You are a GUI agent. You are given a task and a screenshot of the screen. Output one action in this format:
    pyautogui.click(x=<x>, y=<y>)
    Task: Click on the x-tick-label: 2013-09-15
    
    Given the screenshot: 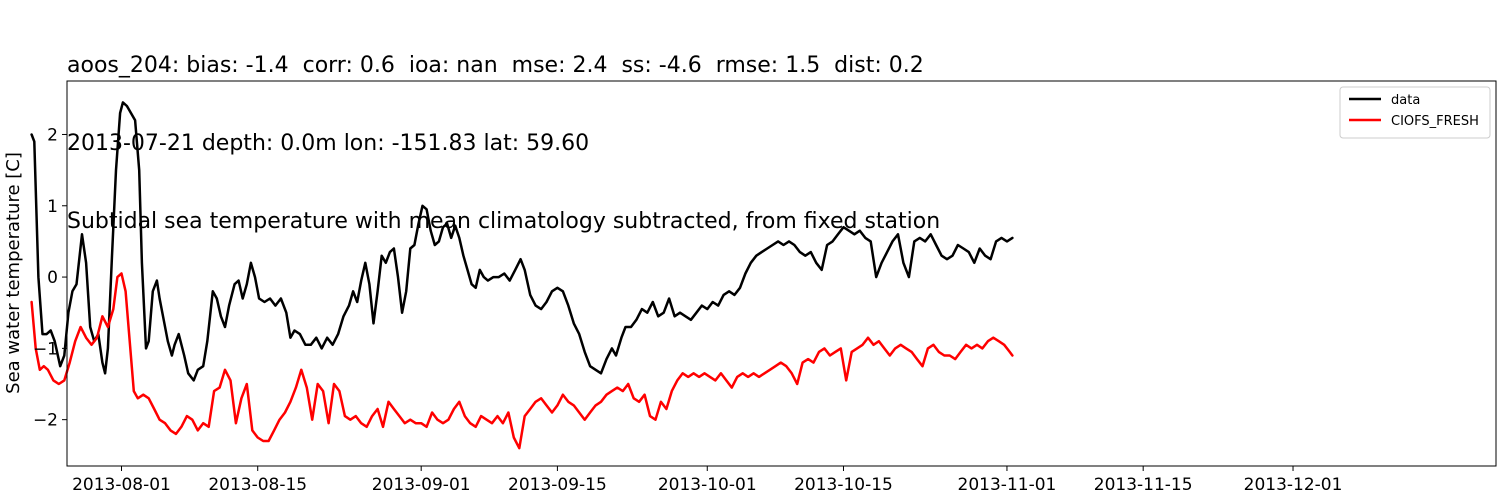 What is the action you would take?
    pyautogui.click(x=557, y=485)
    